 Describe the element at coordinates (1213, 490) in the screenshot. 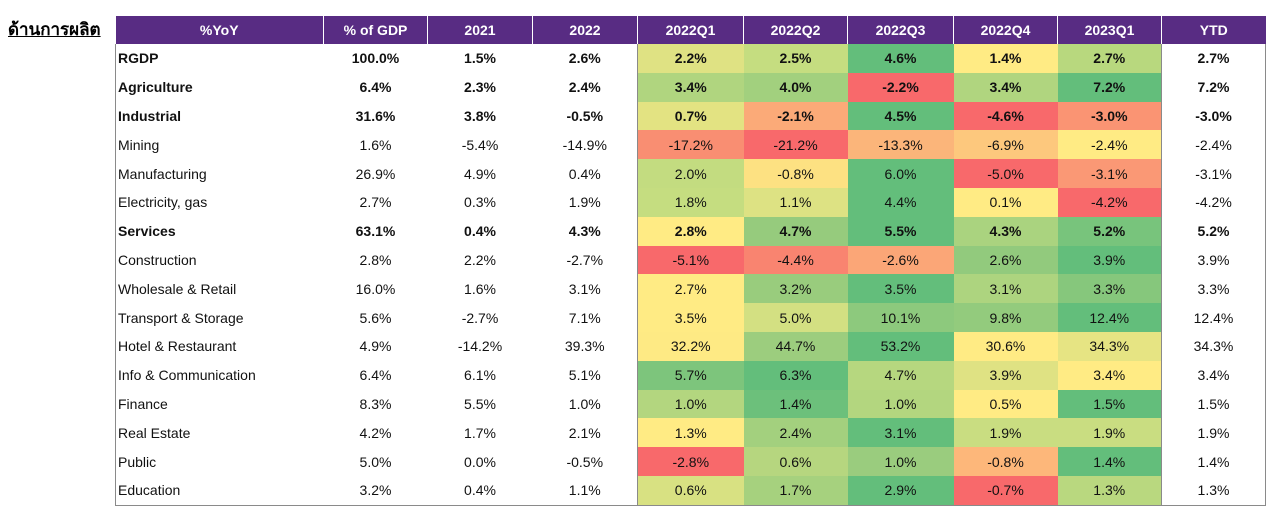

I see `ytd-cell: 1.3%` at that location.